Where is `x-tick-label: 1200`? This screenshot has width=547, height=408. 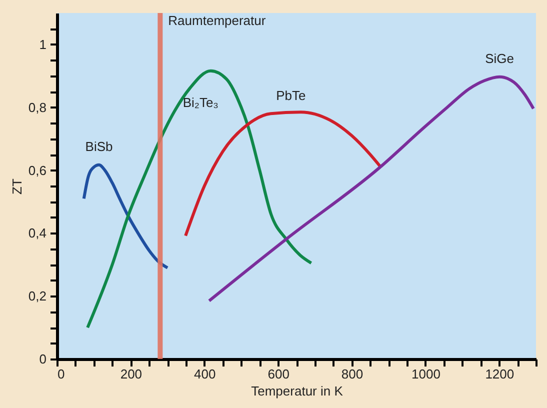
x-tick-label: 1200 is located at coordinates (499, 374).